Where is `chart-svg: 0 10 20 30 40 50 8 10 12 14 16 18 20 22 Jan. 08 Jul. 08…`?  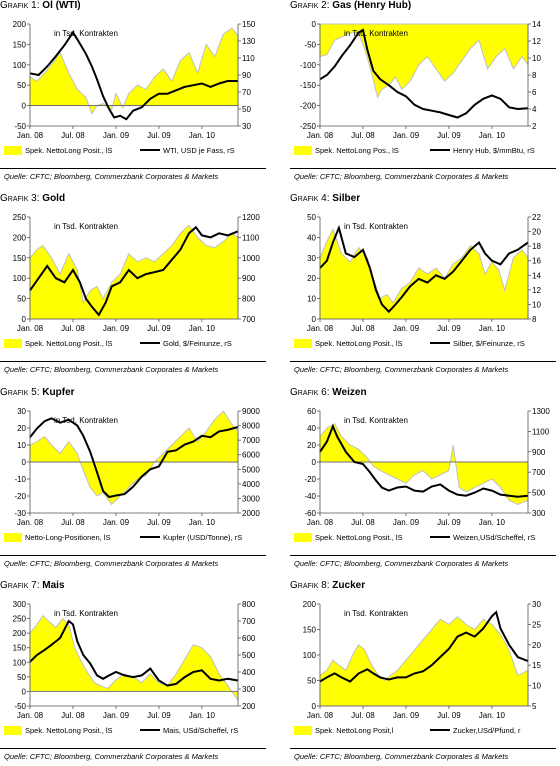
chart-svg: 0 10 20 30 40 50 8 10 12 14 16 18 20 22 Jan. 08 Jul. 08… is located at coordinates (417, 280).